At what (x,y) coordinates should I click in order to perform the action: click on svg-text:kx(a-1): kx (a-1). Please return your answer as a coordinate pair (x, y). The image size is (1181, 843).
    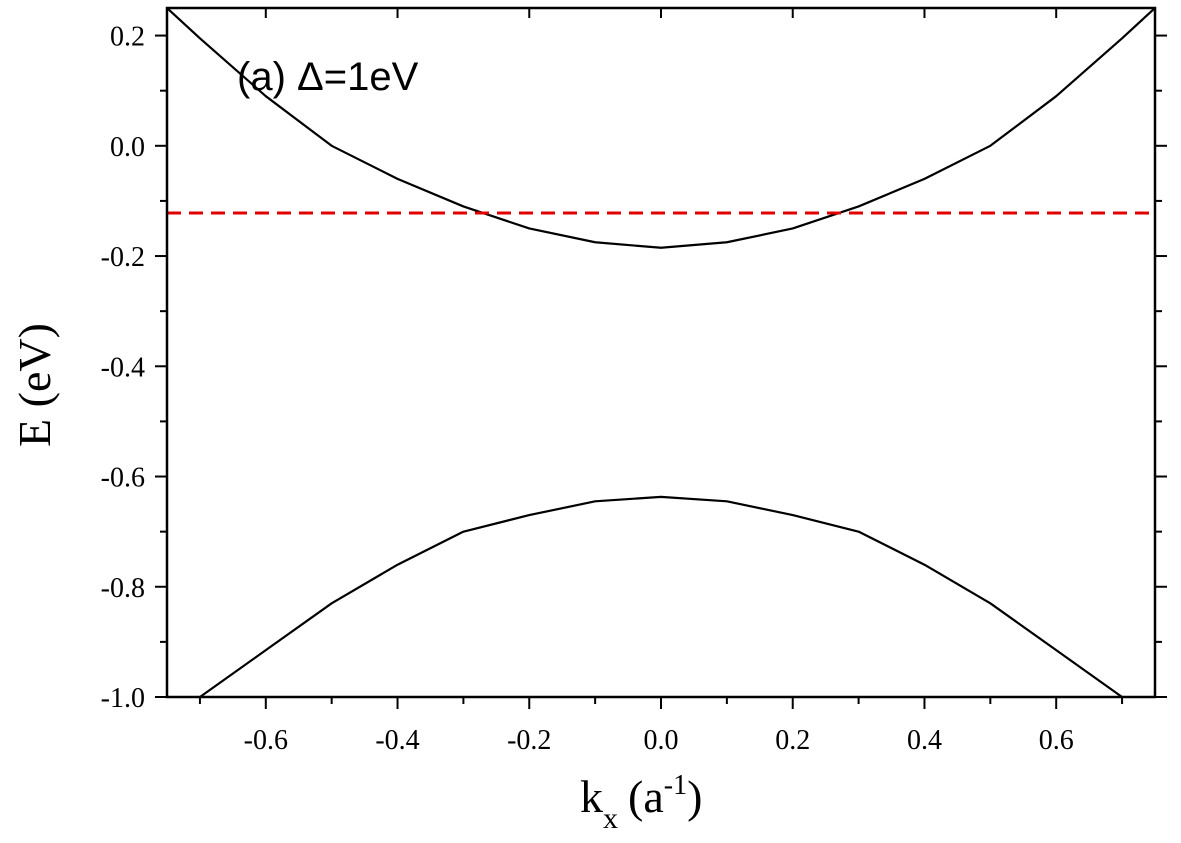
    Looking at the image, I should click on (641, 802).